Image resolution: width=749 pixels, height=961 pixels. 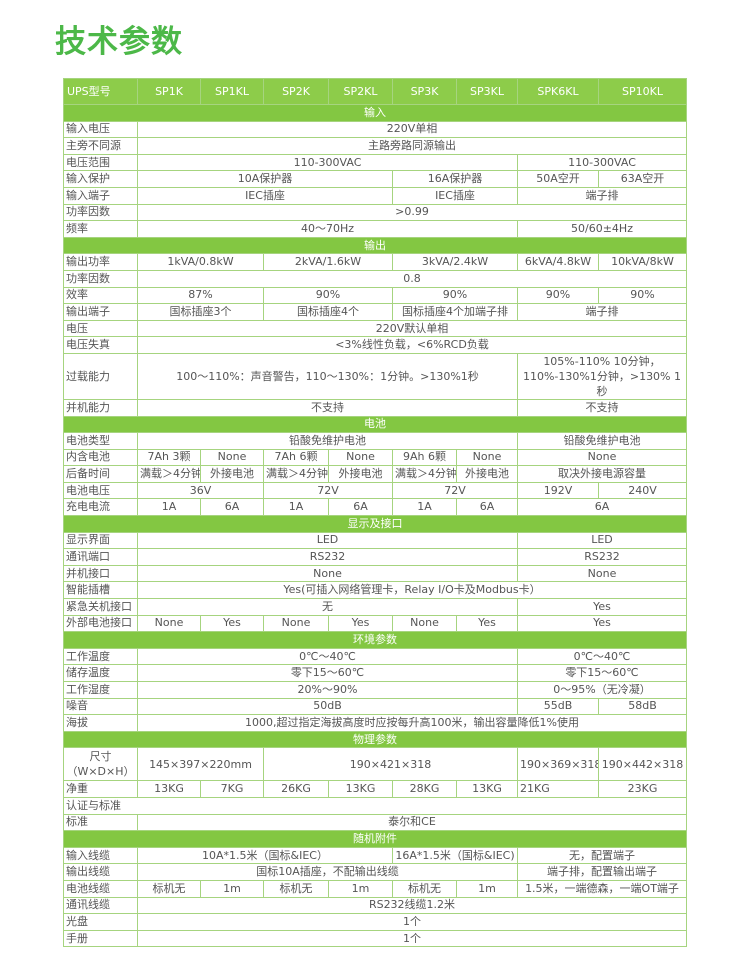 I want to click on table-row: 显示界面 LED LED, so click(x=375, y=540).